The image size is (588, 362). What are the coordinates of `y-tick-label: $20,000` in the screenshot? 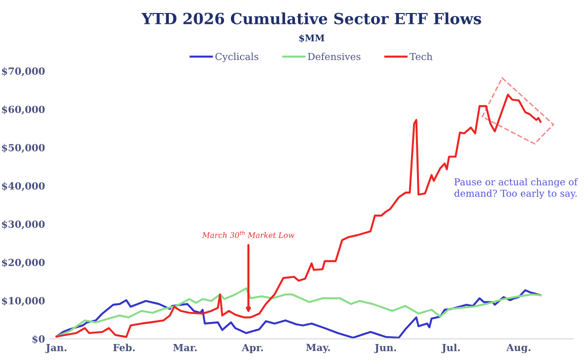 It's located at (23, 263).